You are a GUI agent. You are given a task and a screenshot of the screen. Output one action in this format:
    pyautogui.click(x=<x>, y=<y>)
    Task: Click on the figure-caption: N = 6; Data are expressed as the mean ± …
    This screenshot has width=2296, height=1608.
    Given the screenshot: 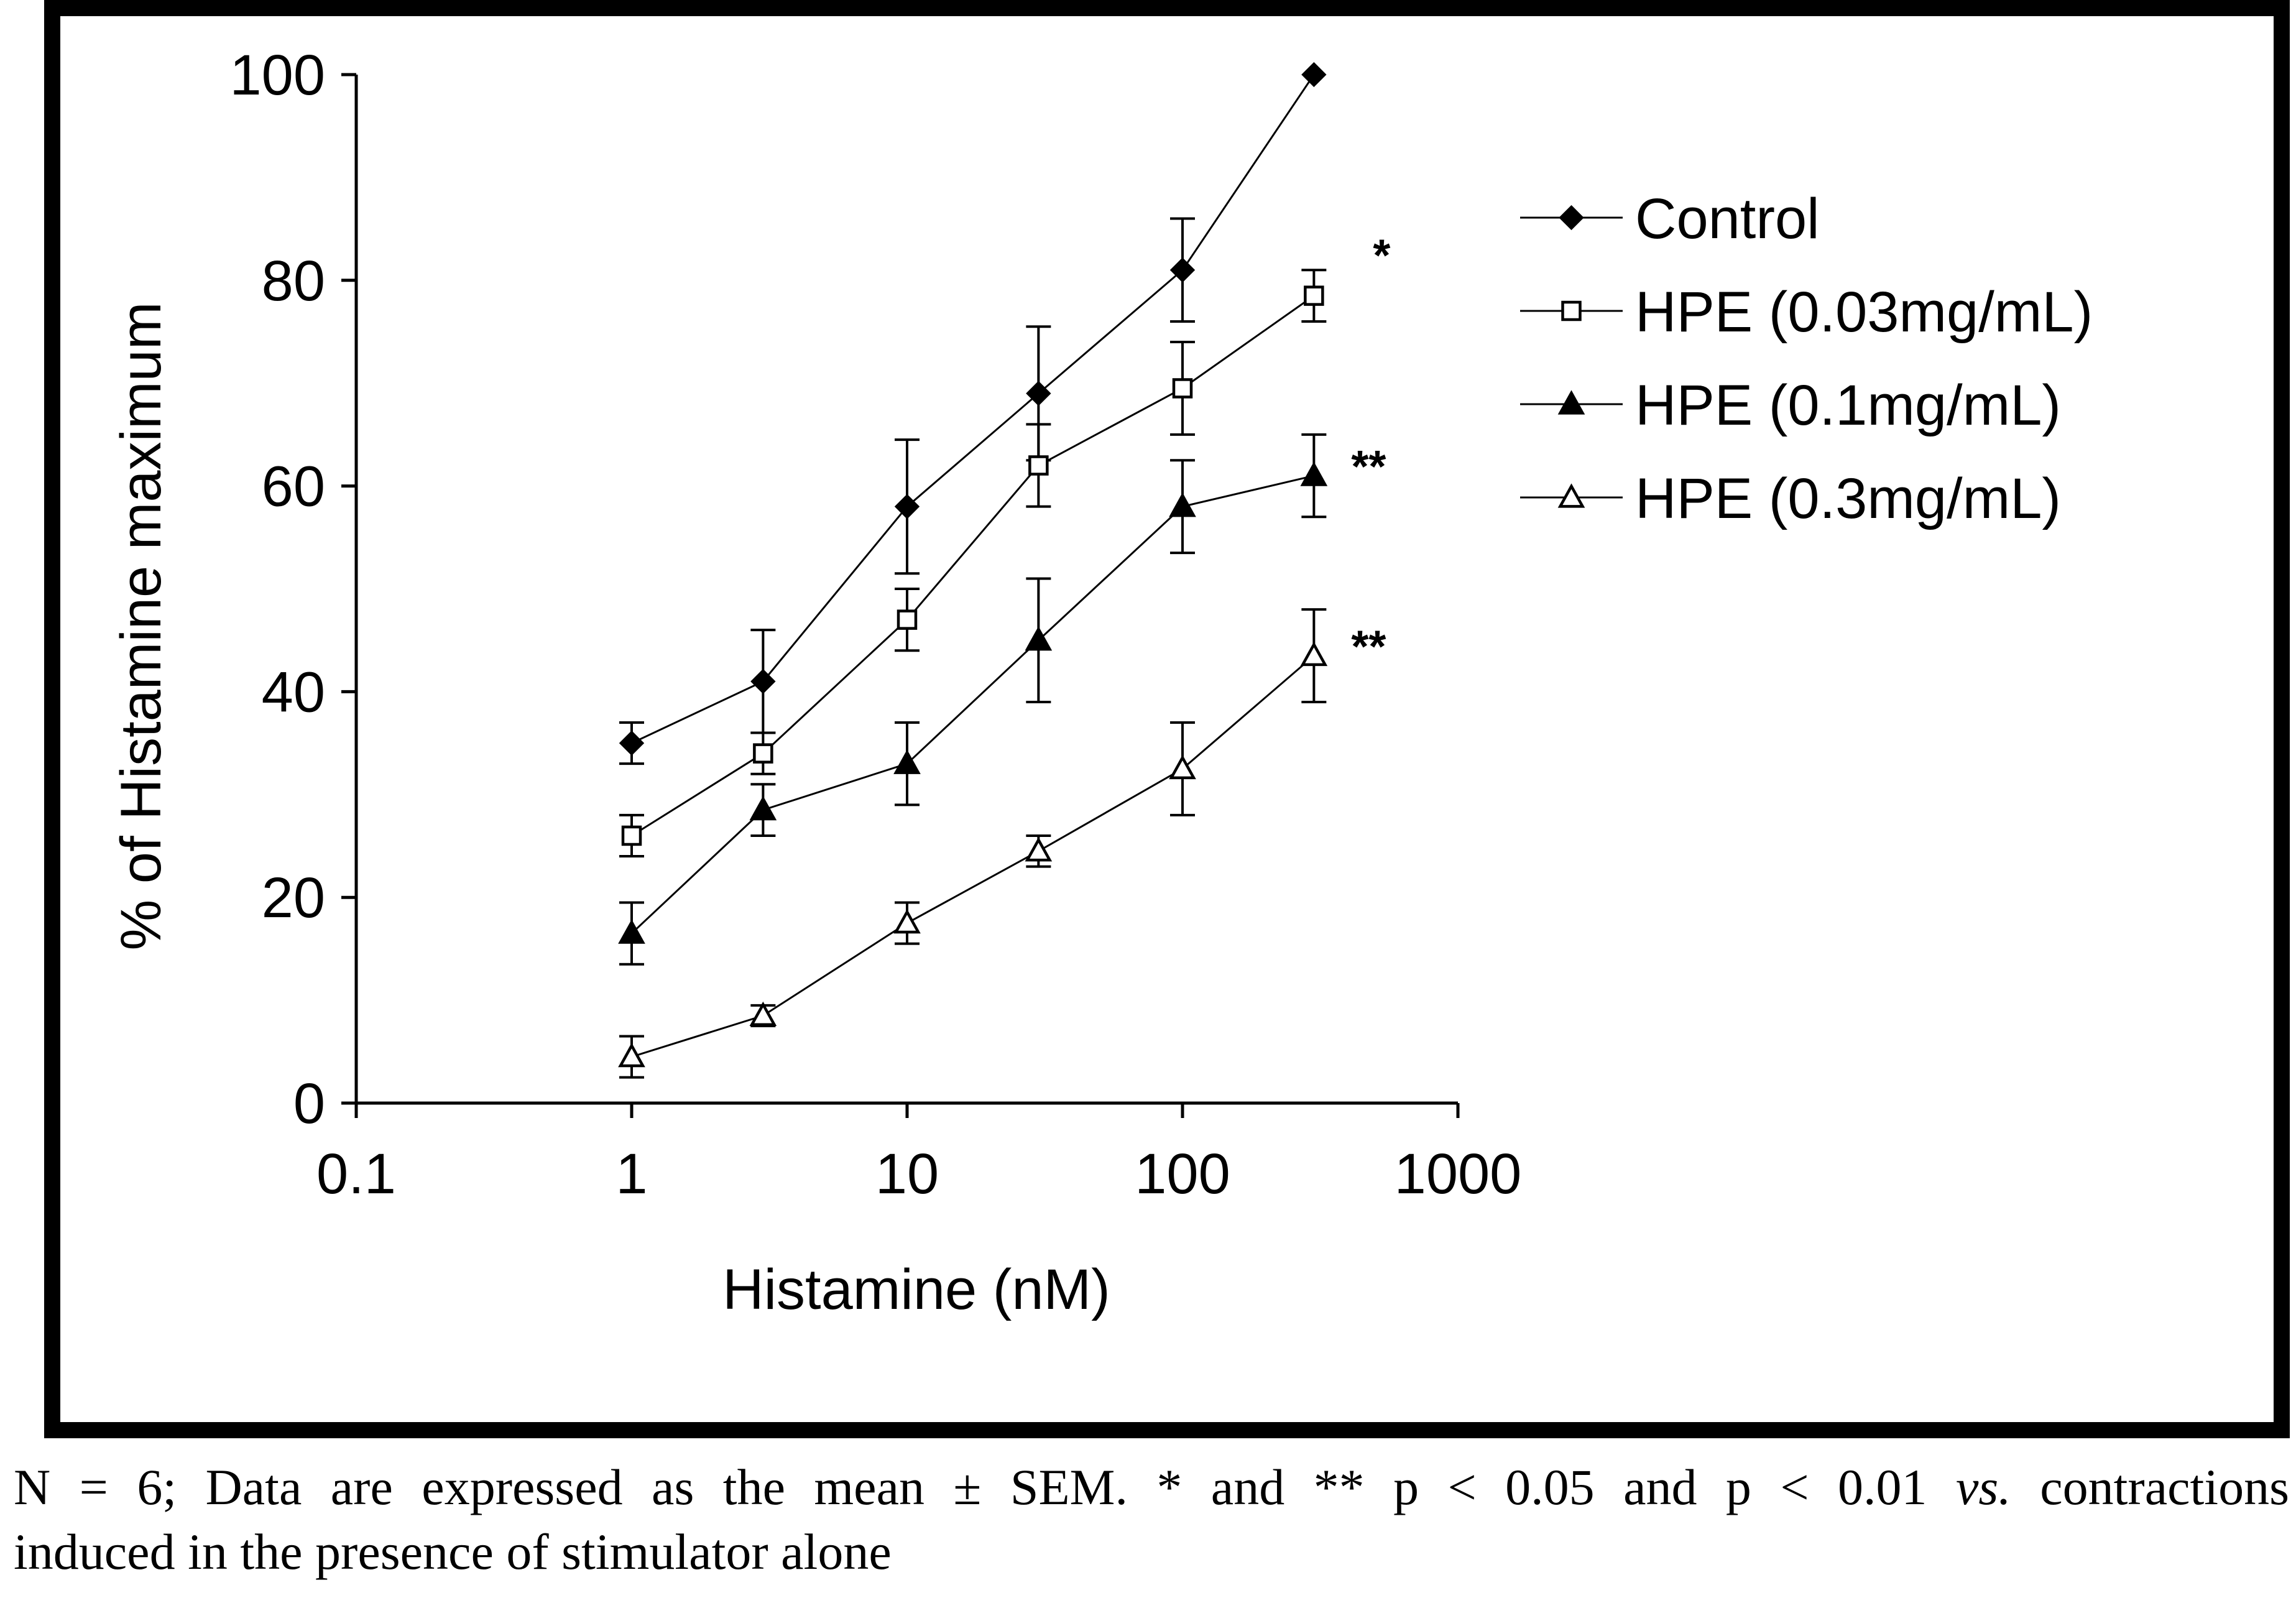 What is the action you would take?
    pyautogui.click(x=1151, y=1519)
    